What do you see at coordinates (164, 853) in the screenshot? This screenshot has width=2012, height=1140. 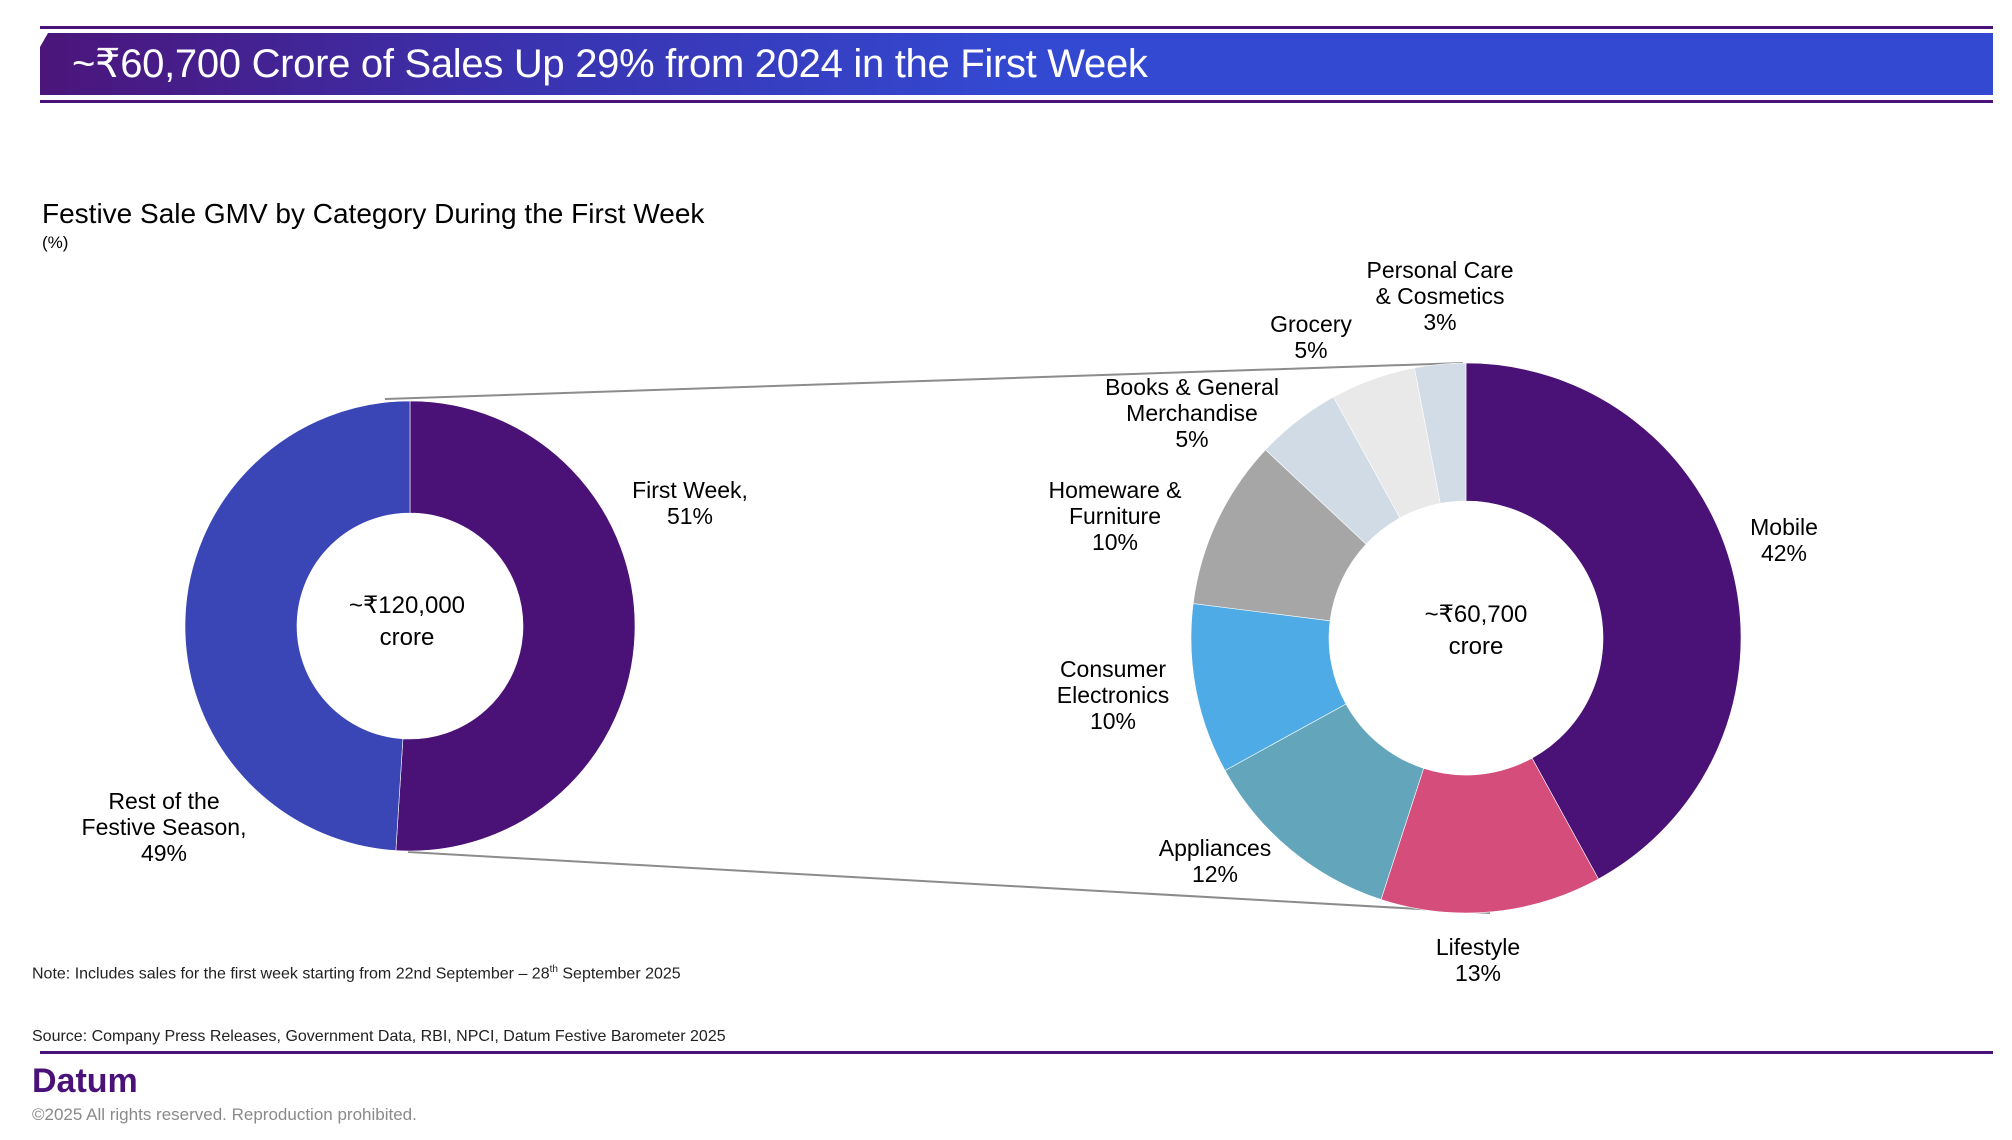 I see `label-value: 49%` at bounding box center [164, 853].